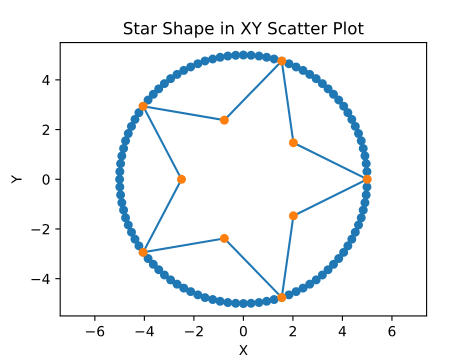 This screenshot has height=355, width=474. Describe the element at coordinates (40, 229) in the screenshot. I see `y-tick-label: −2` at that location.